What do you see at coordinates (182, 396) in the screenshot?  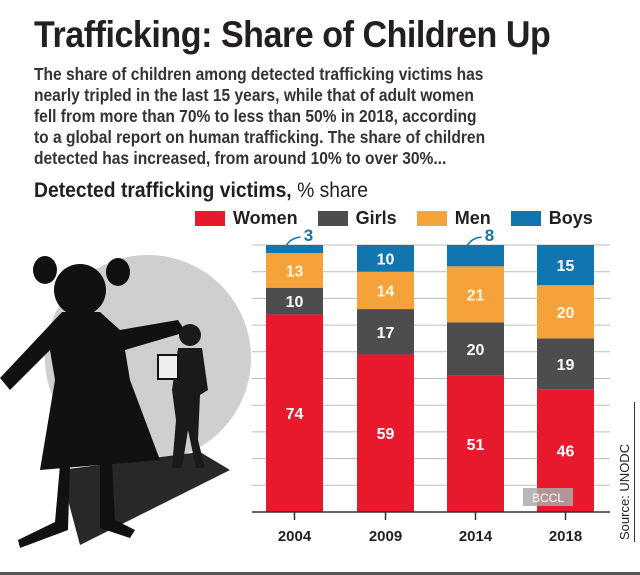 I see `adult-silhouette` at bounding box center [182, 396].